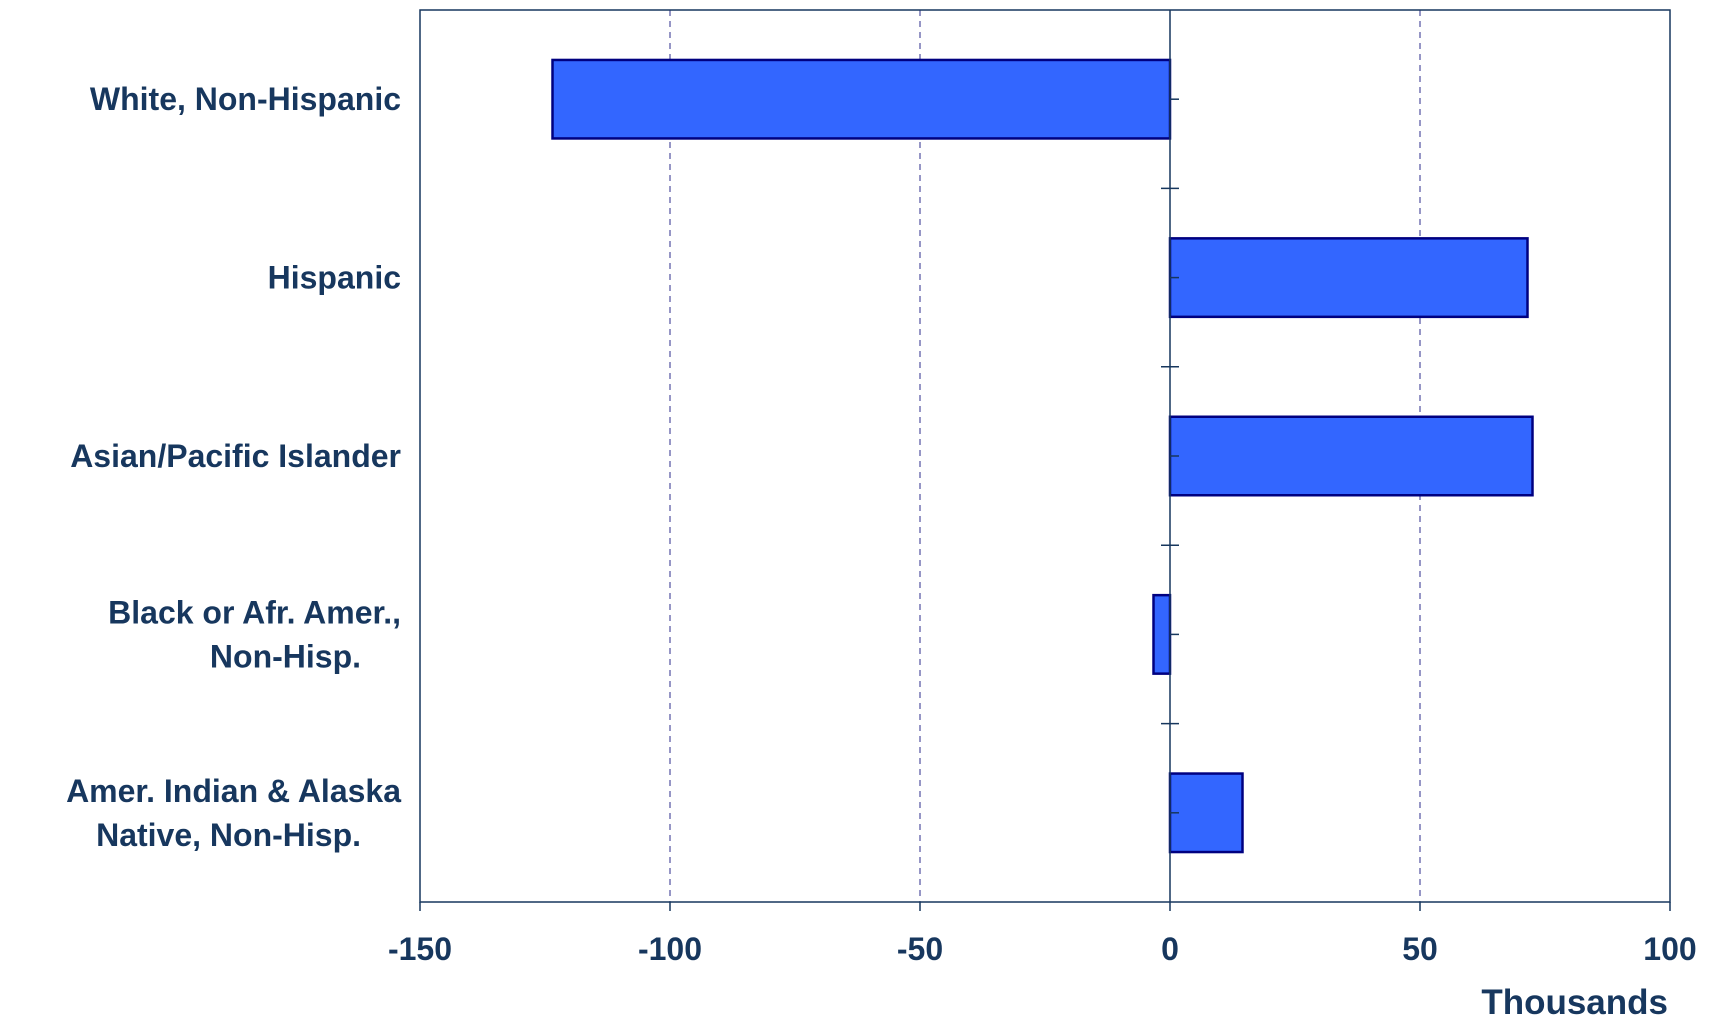 The width and height of the screenshot is (1715, 1026). Describe the element at coordinates (233, 813) in the screenshot. I see `category-label: Amer. Indian & Alaska Native, Non-Hisp.` at that location.